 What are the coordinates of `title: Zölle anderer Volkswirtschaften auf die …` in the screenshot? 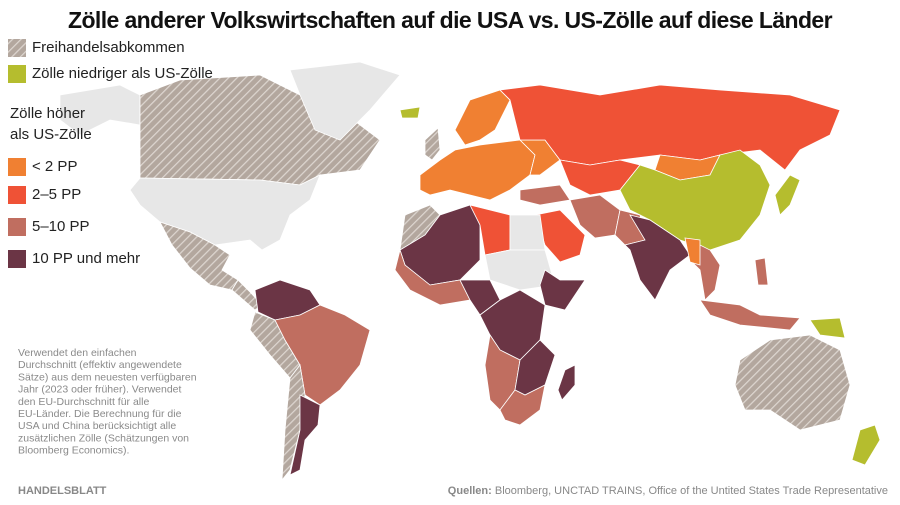 It's located at (450, 20).